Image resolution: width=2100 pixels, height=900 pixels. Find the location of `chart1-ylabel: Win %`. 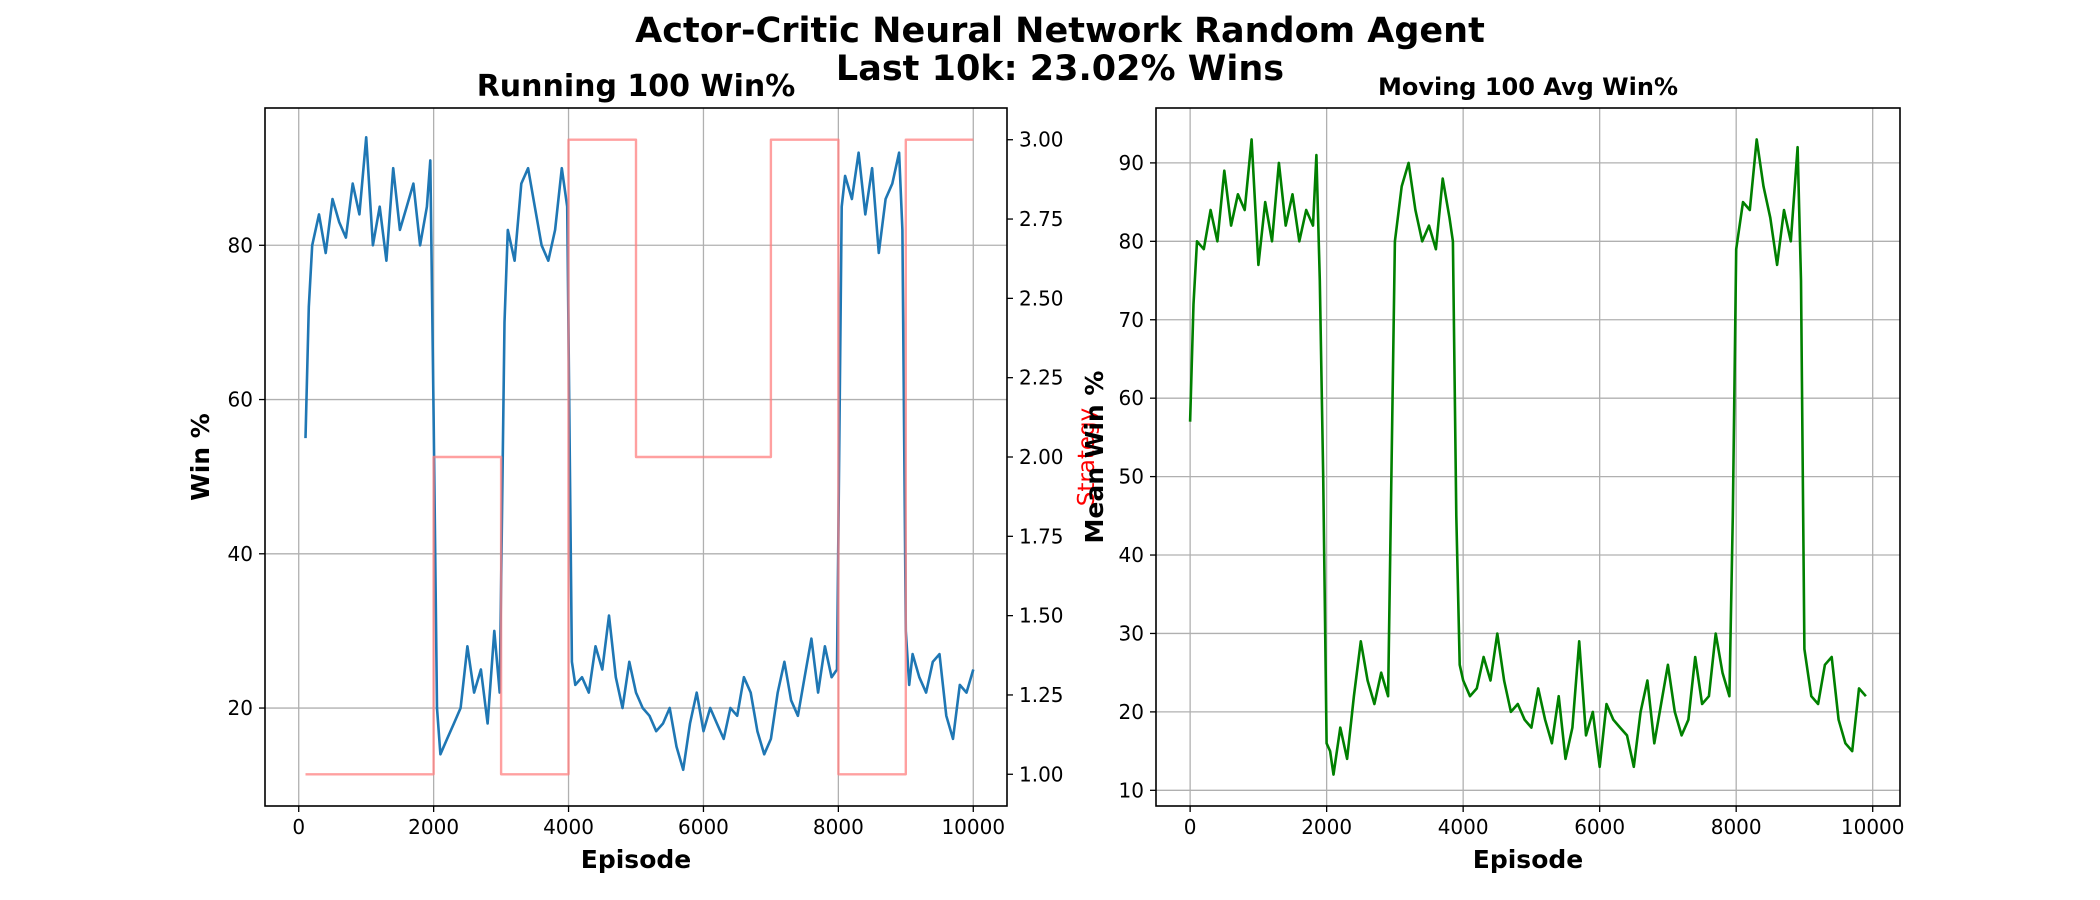

chart1-ylabel: Win % is located at coordinates (200, 457).